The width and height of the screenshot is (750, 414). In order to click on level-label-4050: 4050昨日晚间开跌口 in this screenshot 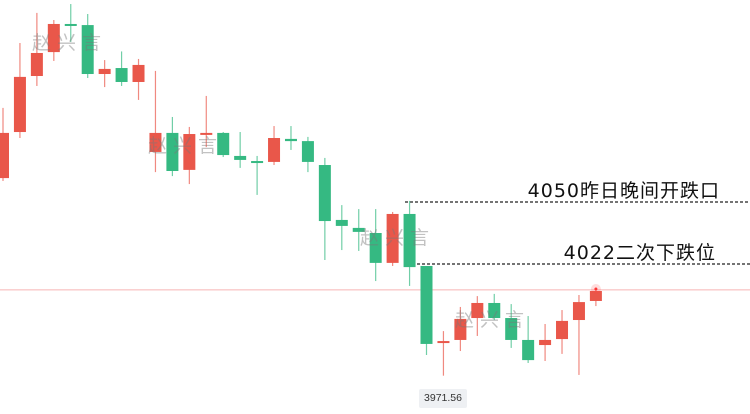, I will do `click(623, 191)`.